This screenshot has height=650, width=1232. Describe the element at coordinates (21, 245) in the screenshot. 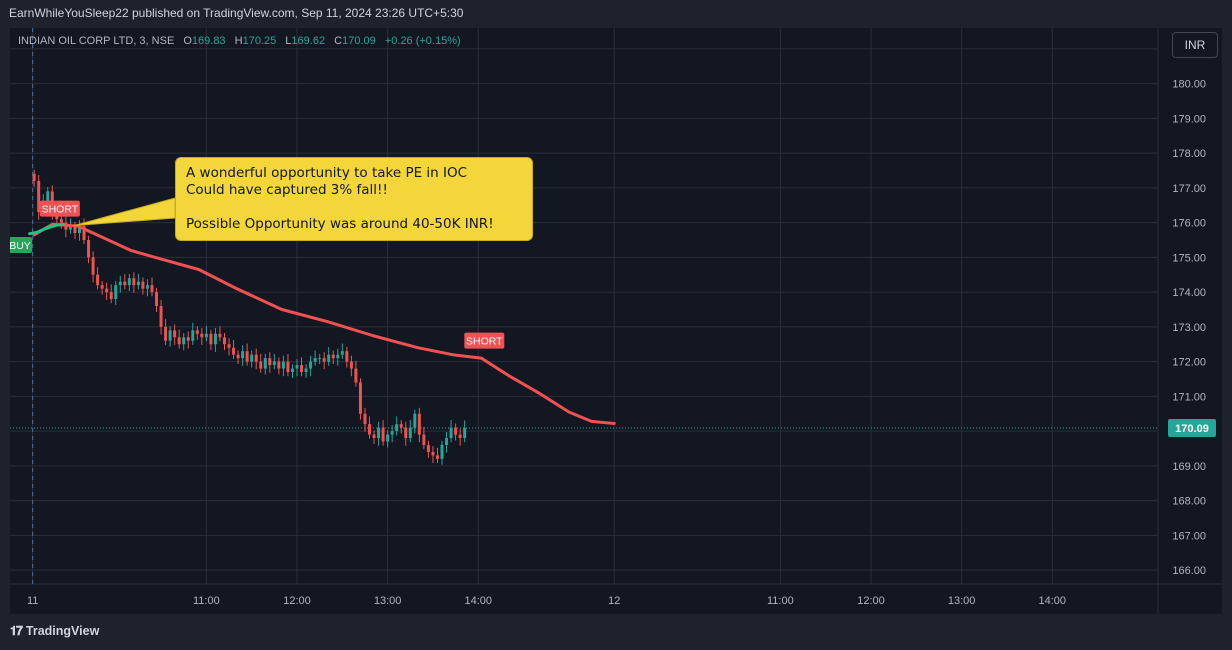

I see `buy-marker` at that location.